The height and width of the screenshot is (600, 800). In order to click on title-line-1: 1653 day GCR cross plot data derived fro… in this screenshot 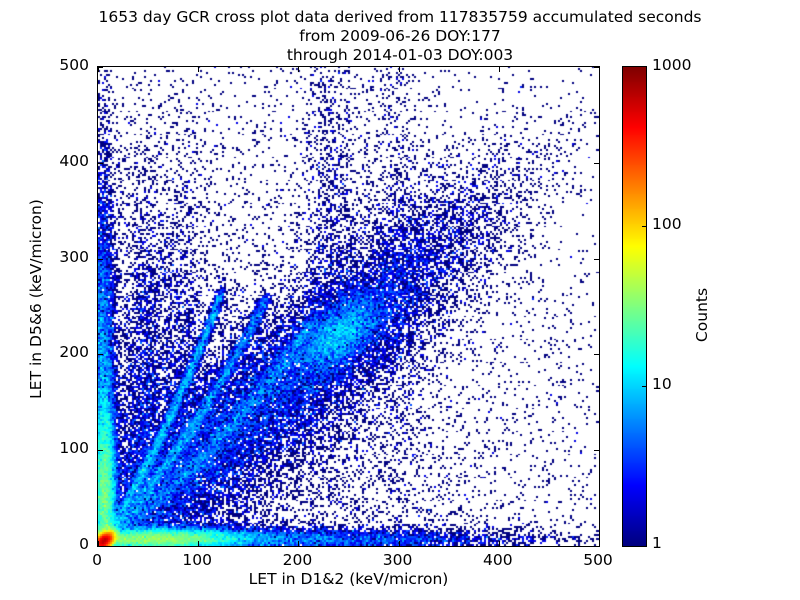, I will do `click(400, 17)`.